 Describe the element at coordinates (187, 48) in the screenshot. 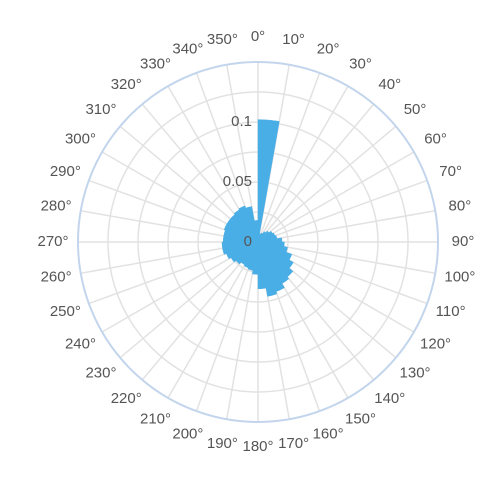

I see `angular-tick-label: 340°` at that location.